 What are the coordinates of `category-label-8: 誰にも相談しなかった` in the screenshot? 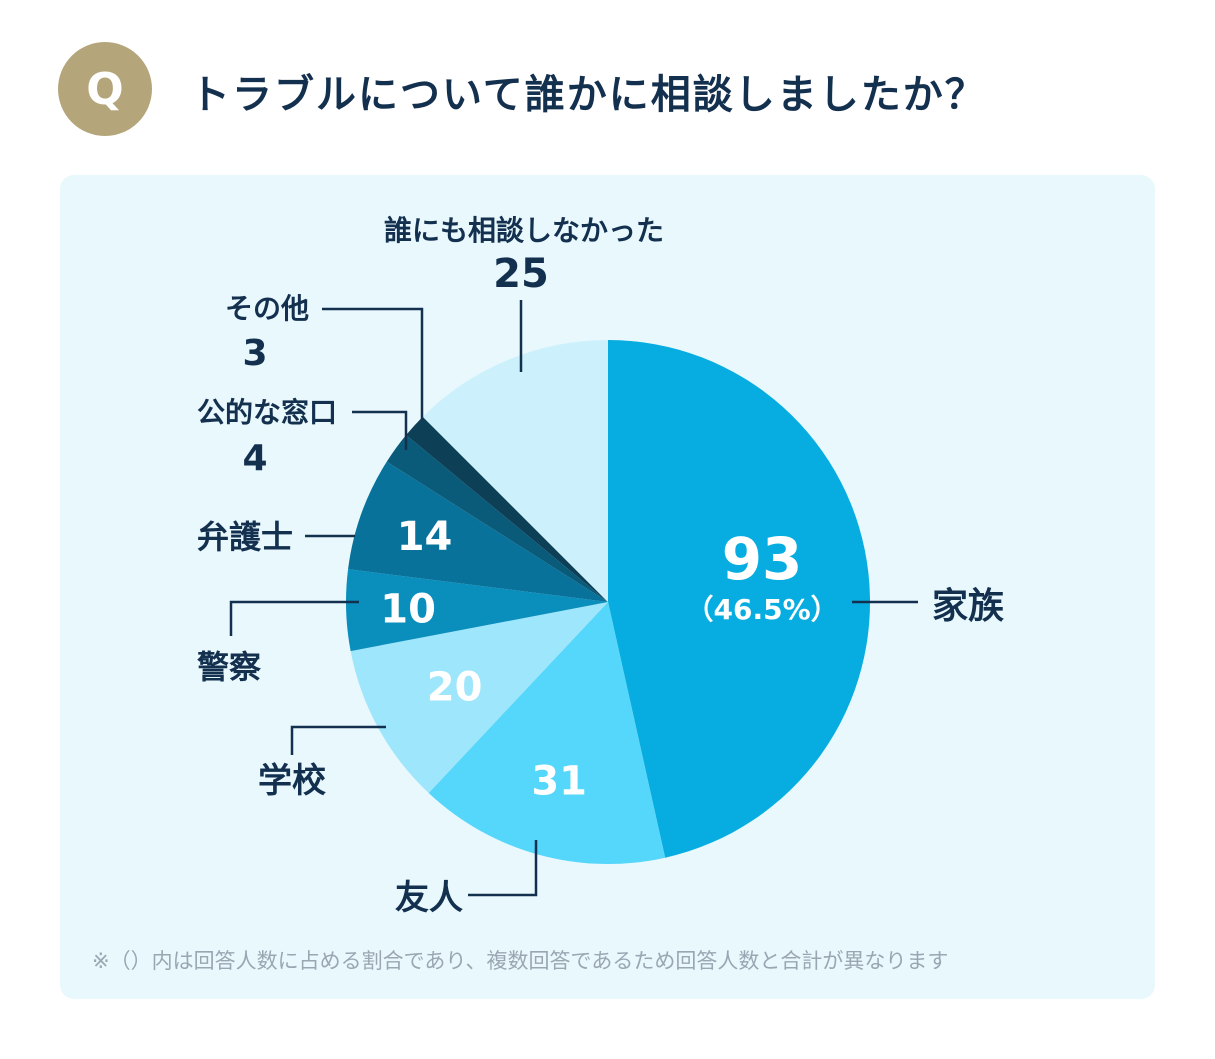 It's located at (524, 230).